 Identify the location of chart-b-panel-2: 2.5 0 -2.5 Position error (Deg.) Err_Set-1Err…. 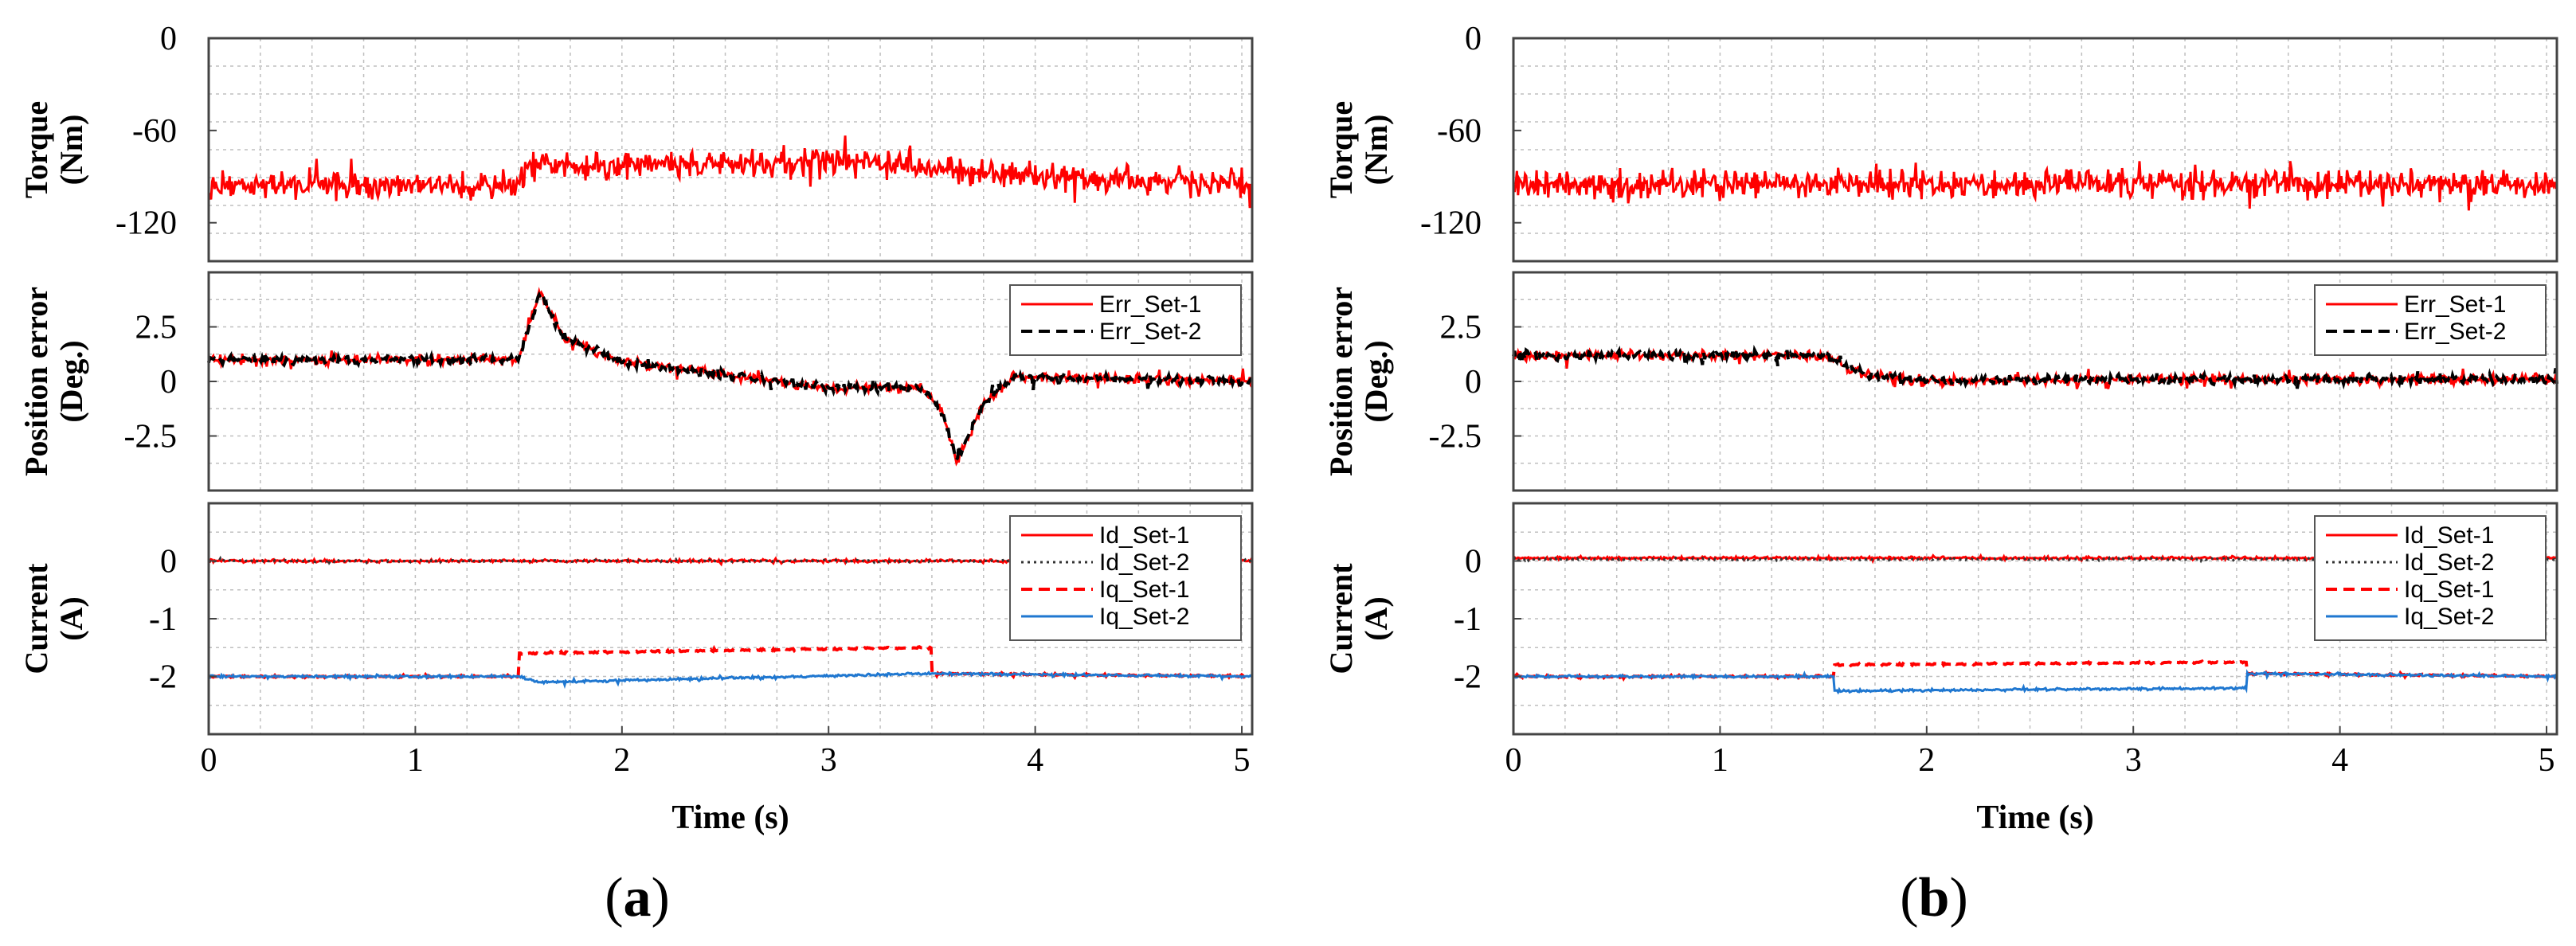
(1940, 381).